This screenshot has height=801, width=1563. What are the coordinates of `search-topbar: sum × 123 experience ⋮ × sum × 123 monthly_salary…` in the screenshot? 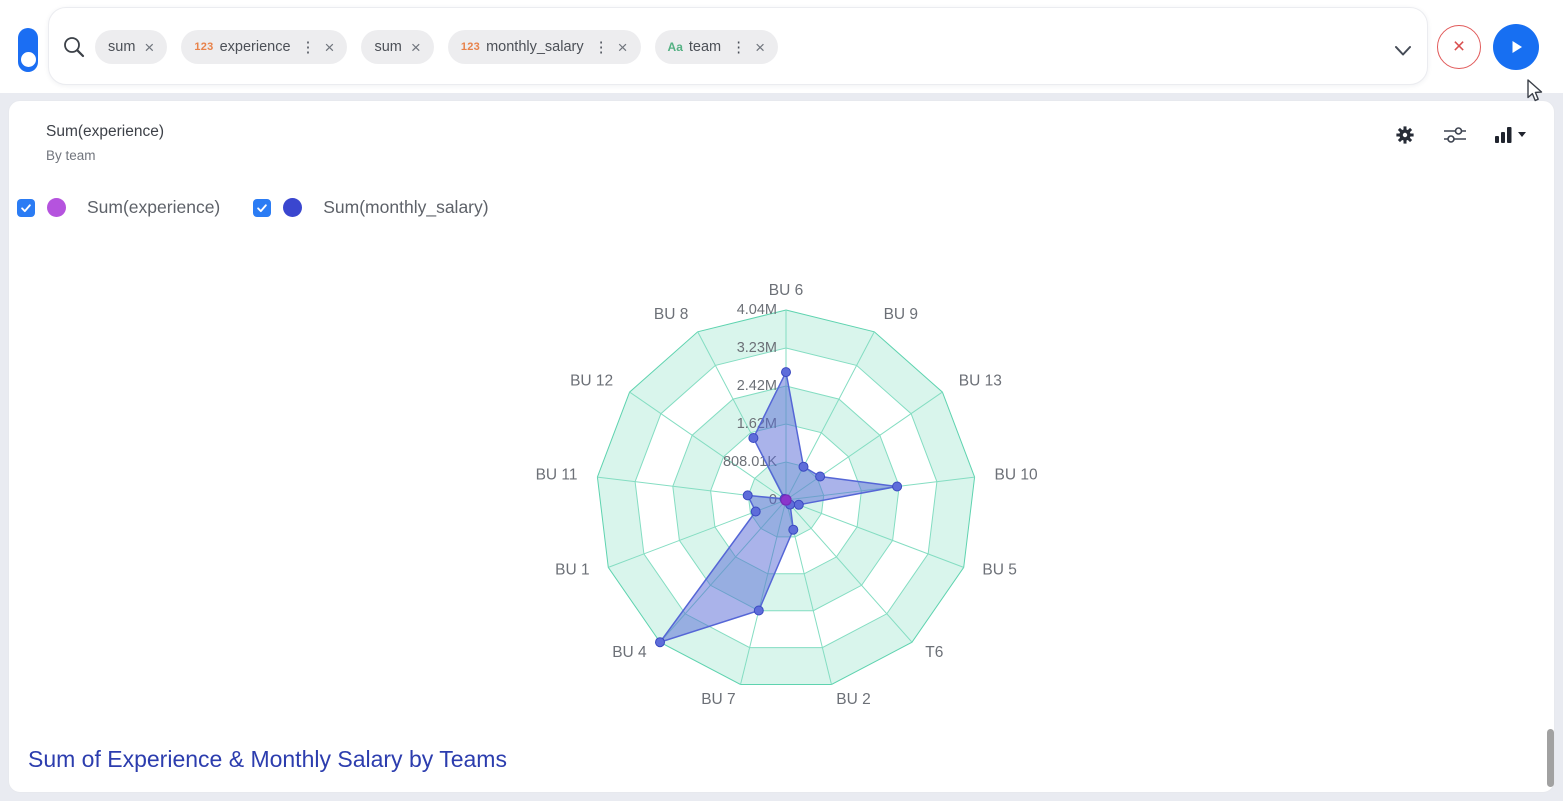 It's located at (781, 46).